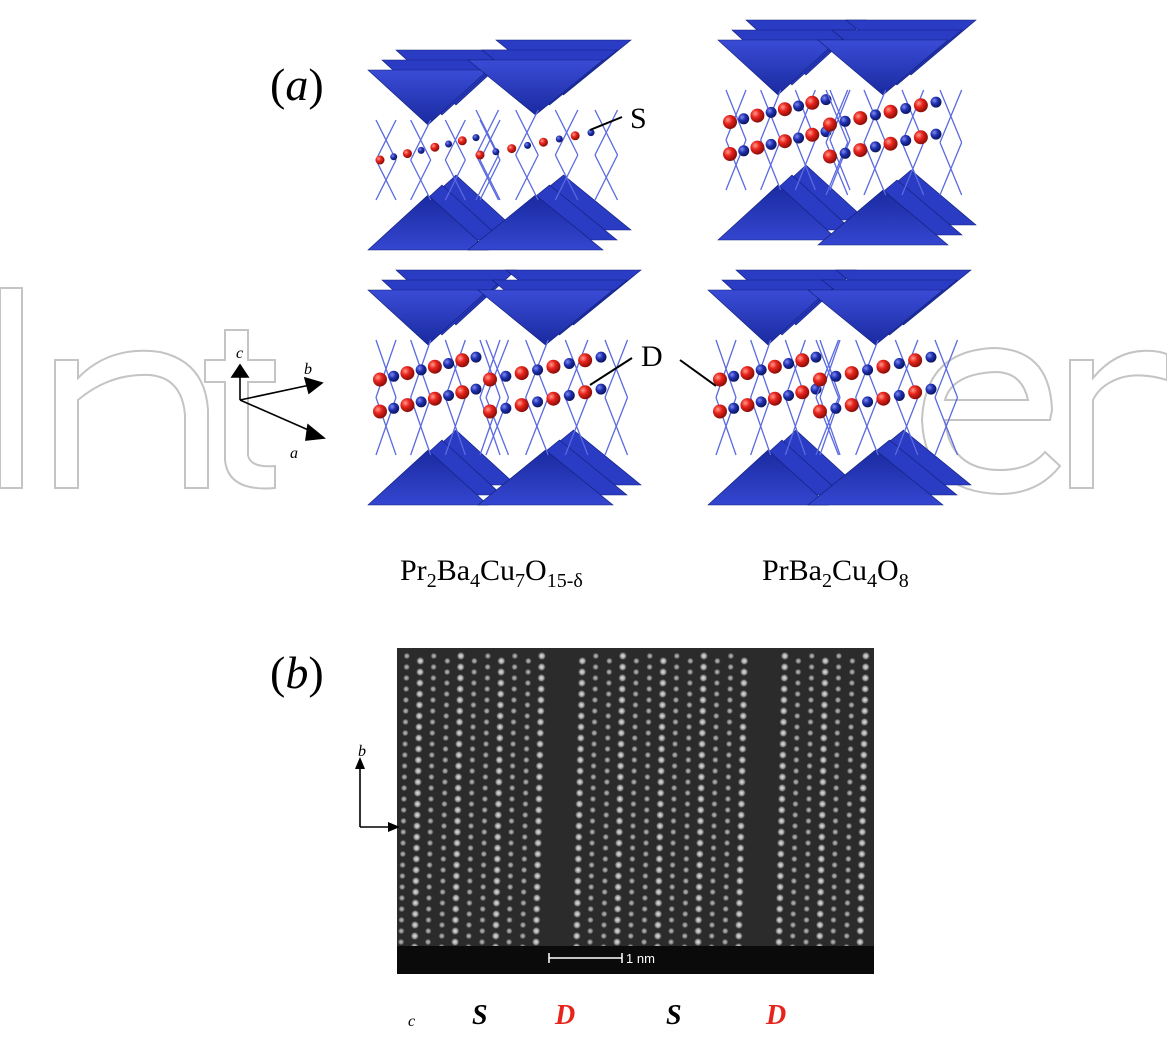 This screenshot has height=1043, width=1167. What do you see at coordinates (491, 573) in the screenshot?
I see `formula-pr2ba4cu7o15: Pr2Ba4Cu7O15-δ` at bounding box center [491, 573].